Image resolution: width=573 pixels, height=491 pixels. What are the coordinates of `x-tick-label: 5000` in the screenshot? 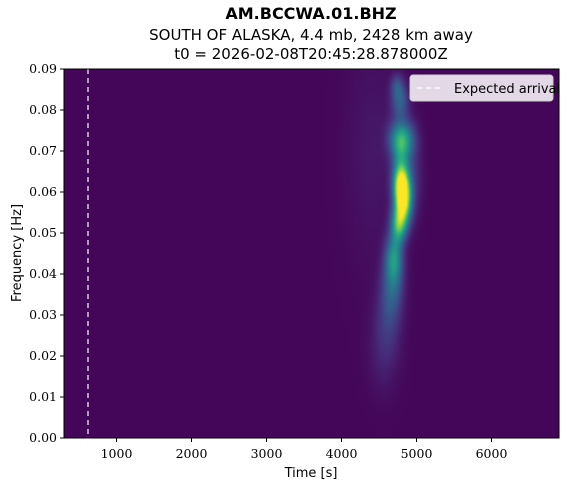 It's located at (417, 453).